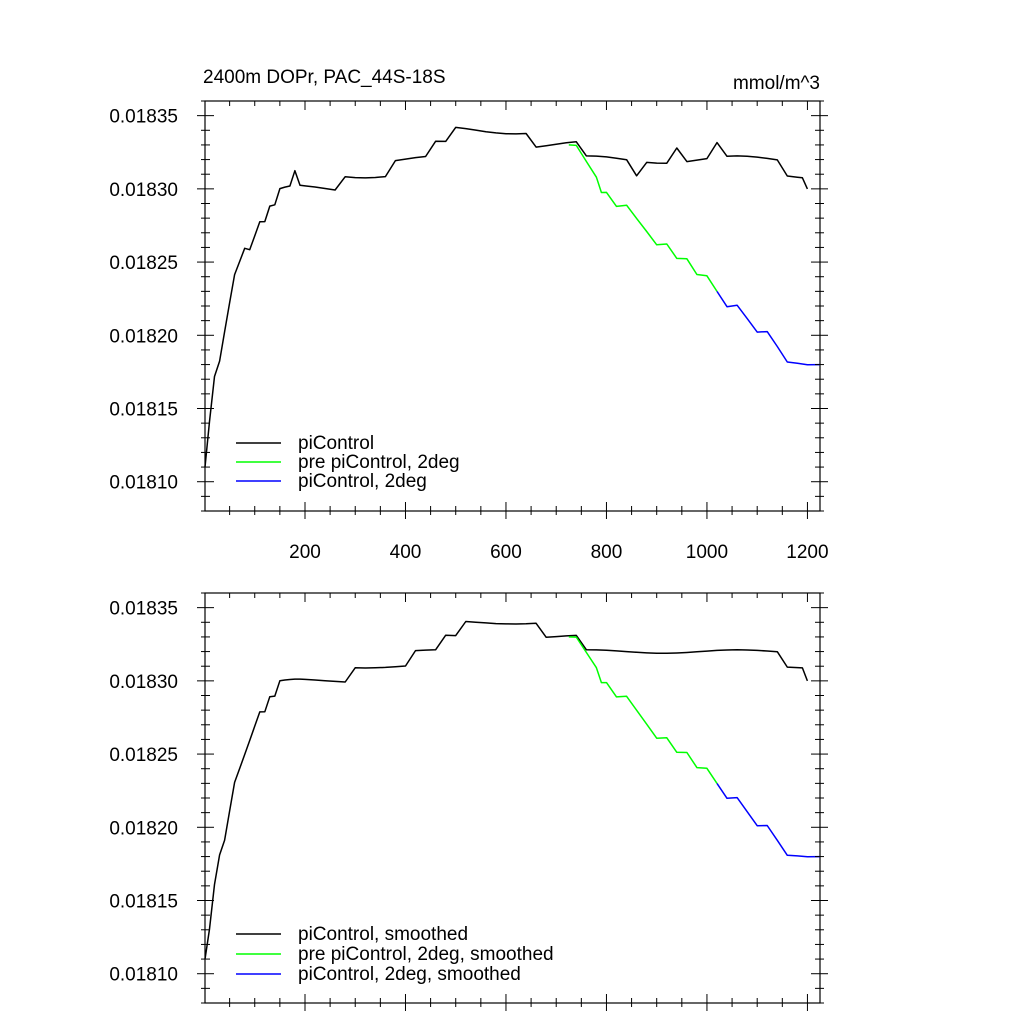  I want to click on x-tick-label: 600, so click(506, 552).